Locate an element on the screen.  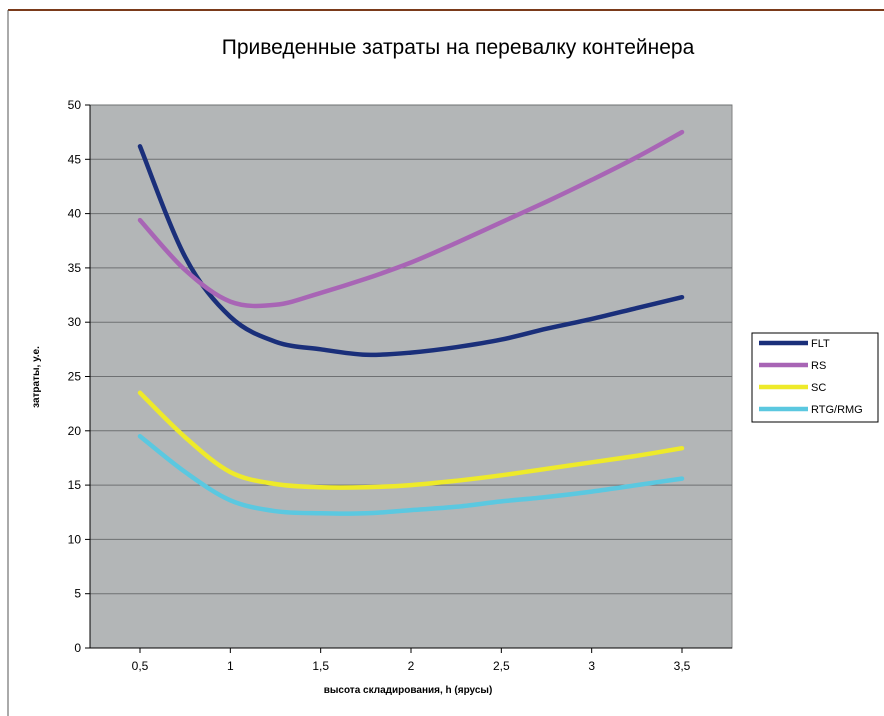
x-tick-label: 1,5 is located at coordinates (320, 666).